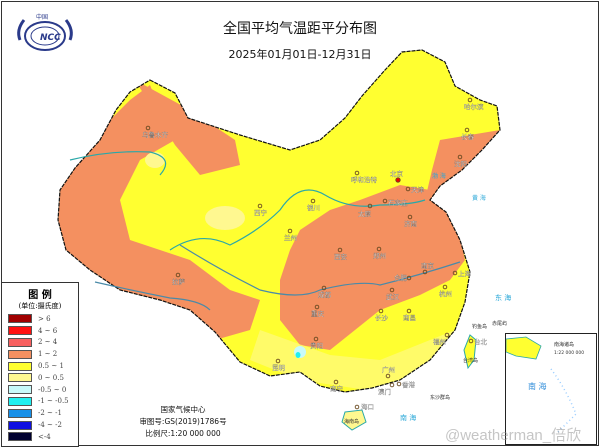 The height and width of the screenshot is (447, 600). What do you see at coordinates (537, 386) in the screenshot?
I see `inset-sea-label: 南 海` at bounding box center [537, 386].